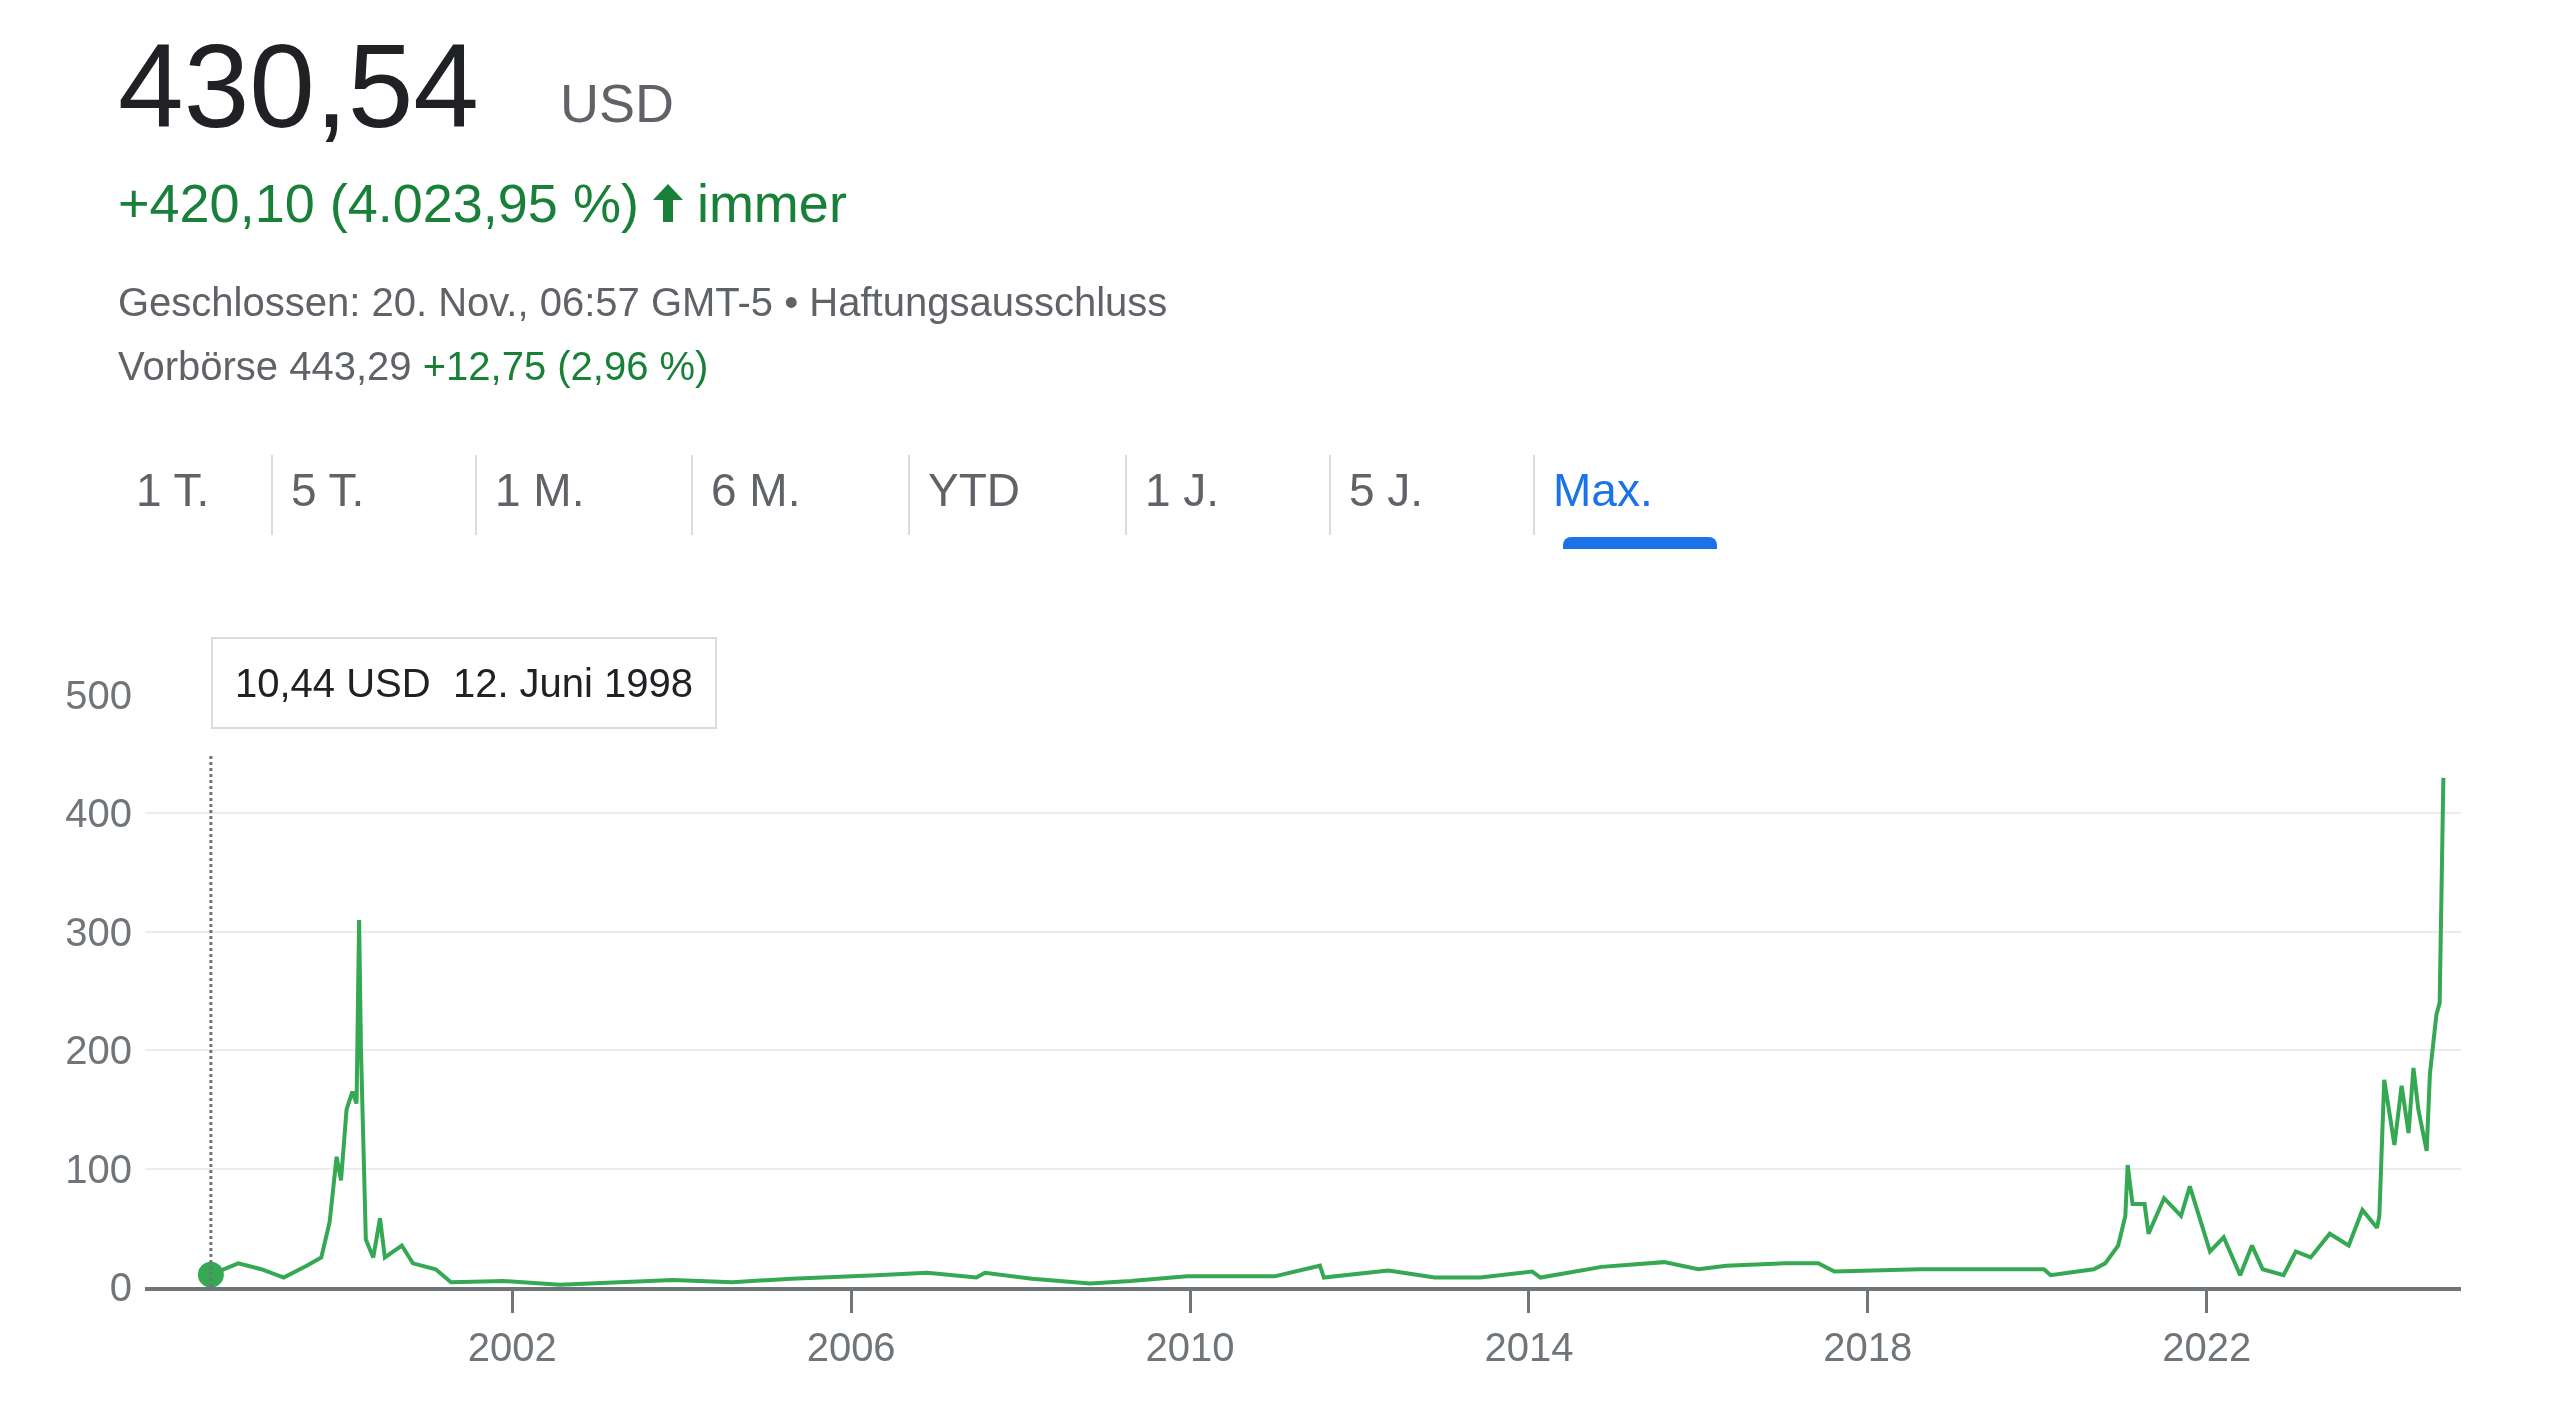 This screenshot has height=1414, width=2560. What do you see at coordinates (98, 813) in the screenshot?
I see `y-tick-label: 400` at bounding box center [98, 813].